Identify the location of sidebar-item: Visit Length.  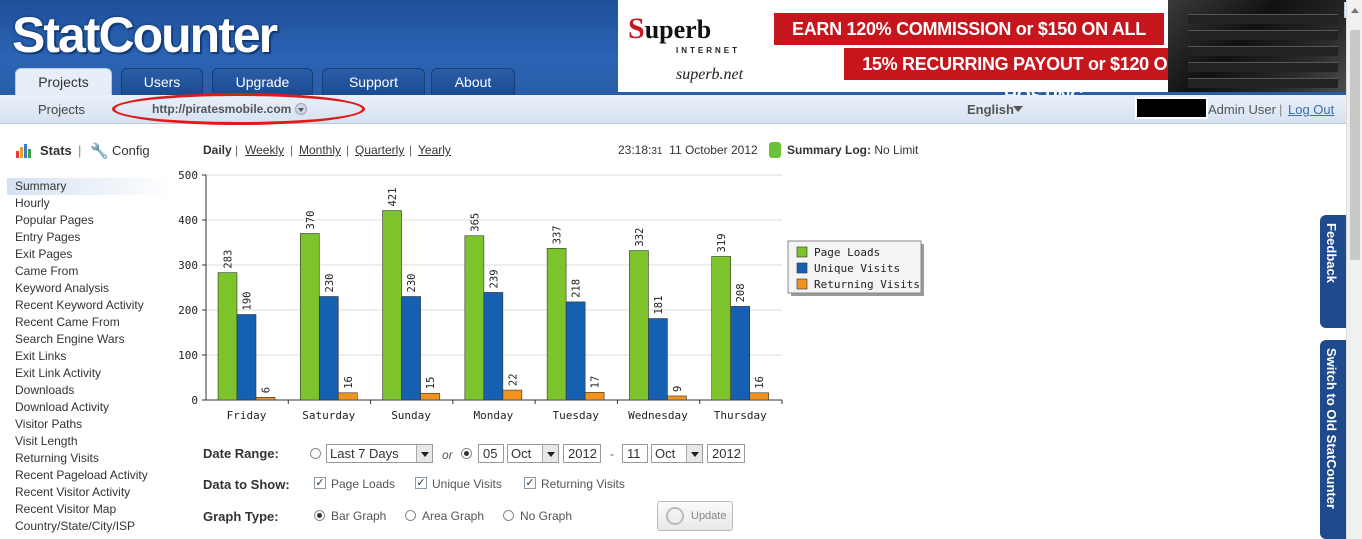
(46, 441).